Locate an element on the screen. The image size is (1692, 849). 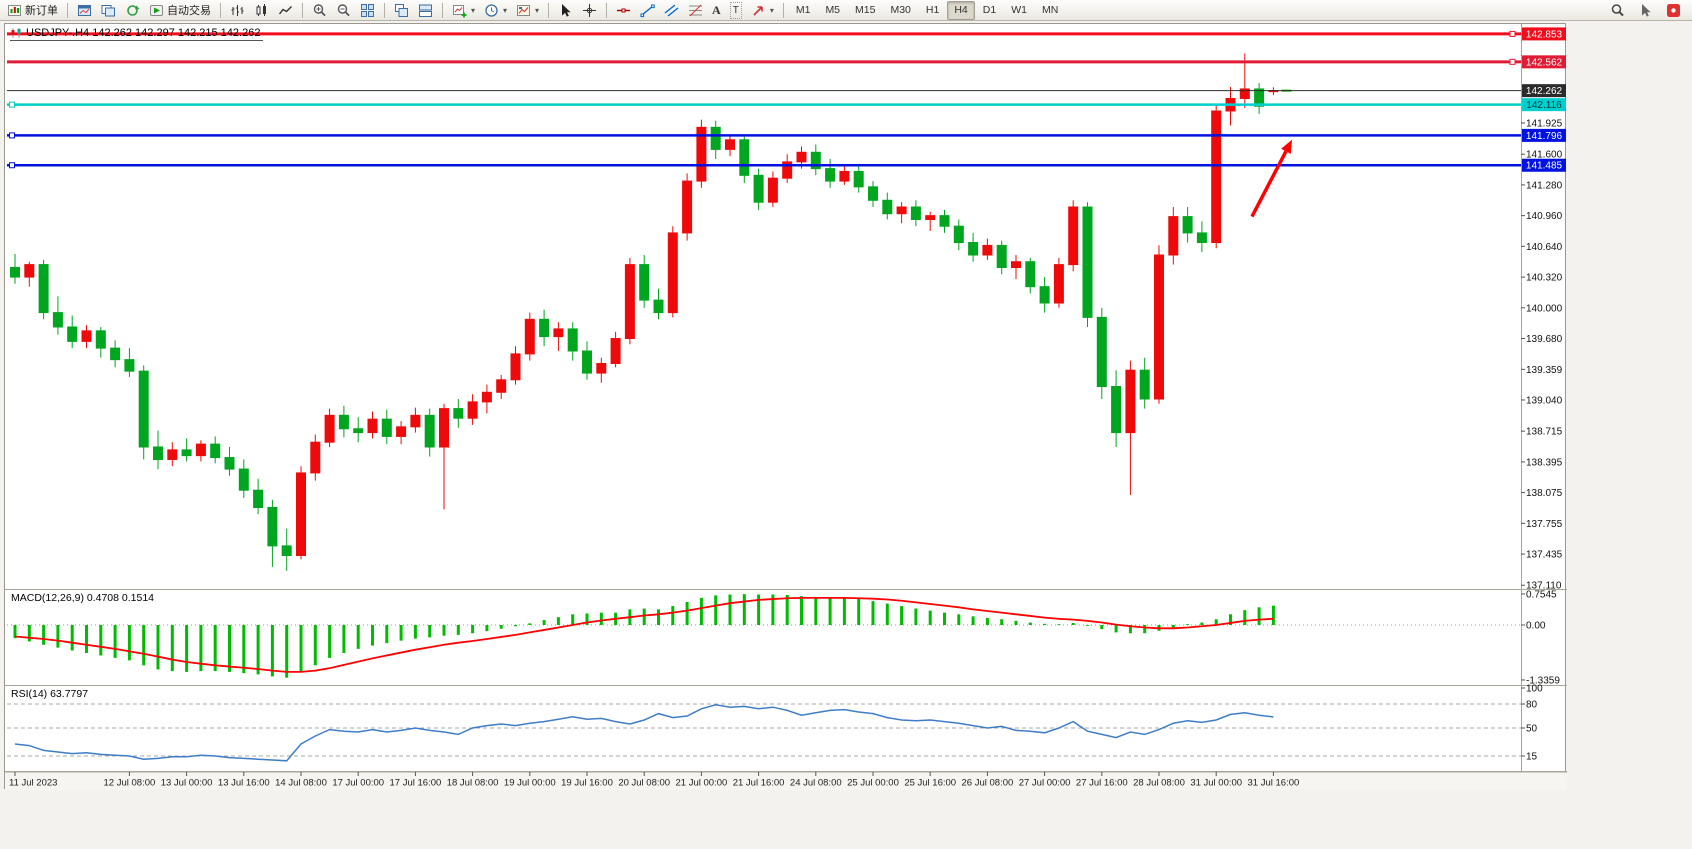
rsi-panel: 100 80 50 15 is located at coordinates (775, 723).